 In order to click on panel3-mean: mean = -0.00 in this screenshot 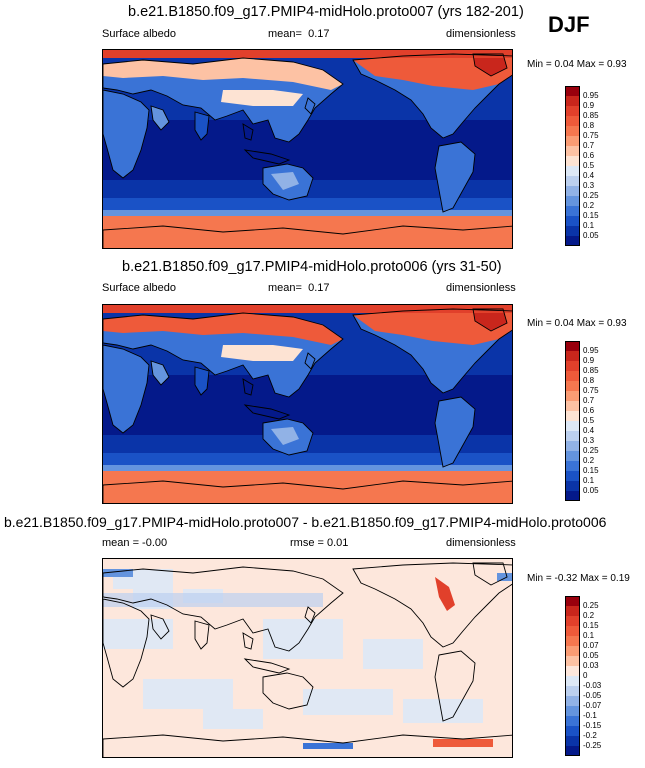, I will do `click(135, 543)`.